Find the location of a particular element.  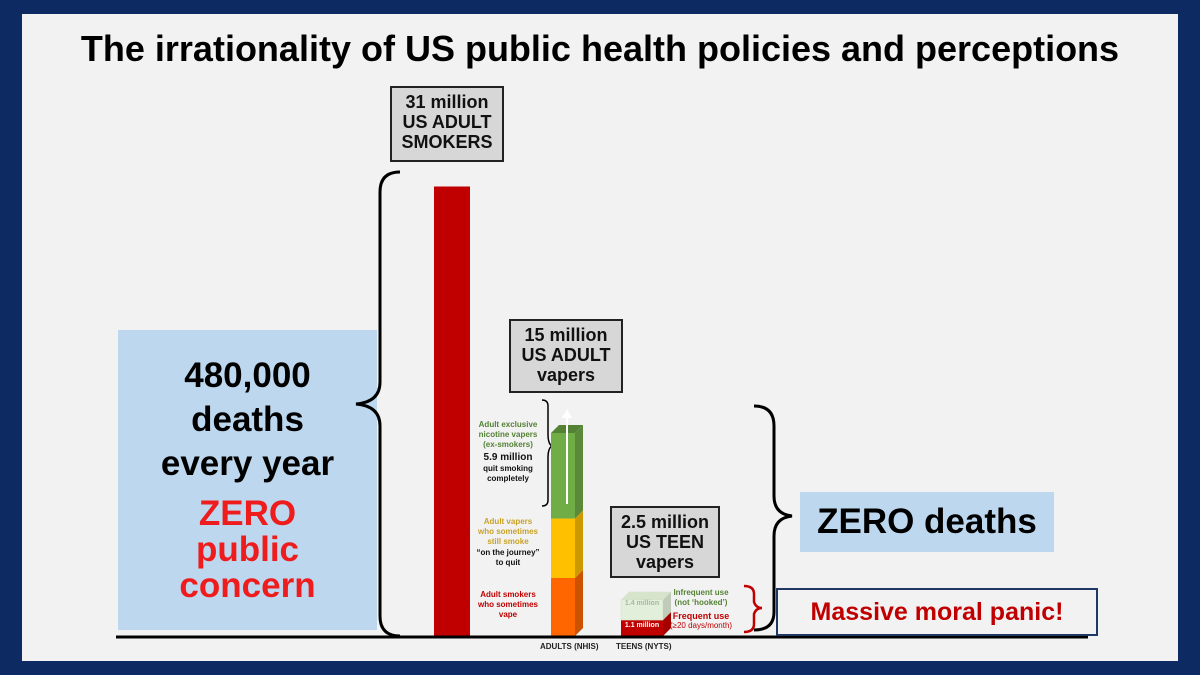

smokers-label-box: 31 million US ADULT SMOKERS is located at coordinates (447, 124).